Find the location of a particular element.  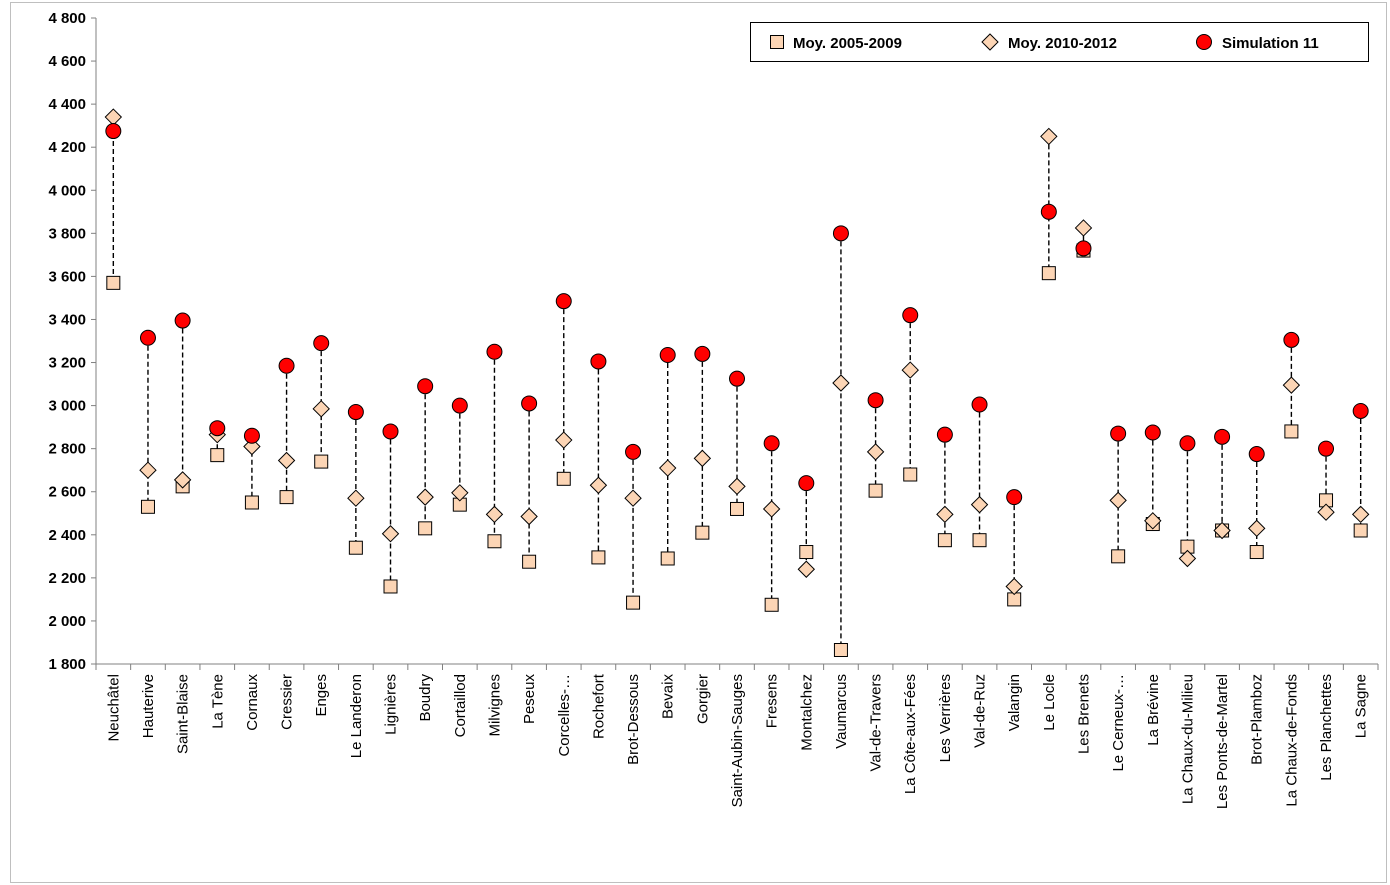

y-tick-label: 4 400 is located at coordinates (67, 104).